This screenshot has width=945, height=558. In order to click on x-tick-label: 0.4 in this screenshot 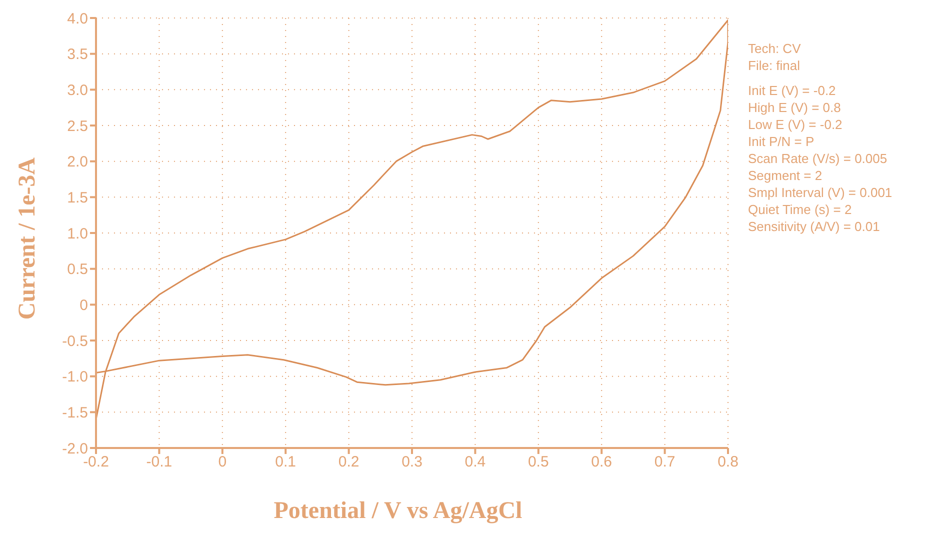, I will do `click(475, 462)`.